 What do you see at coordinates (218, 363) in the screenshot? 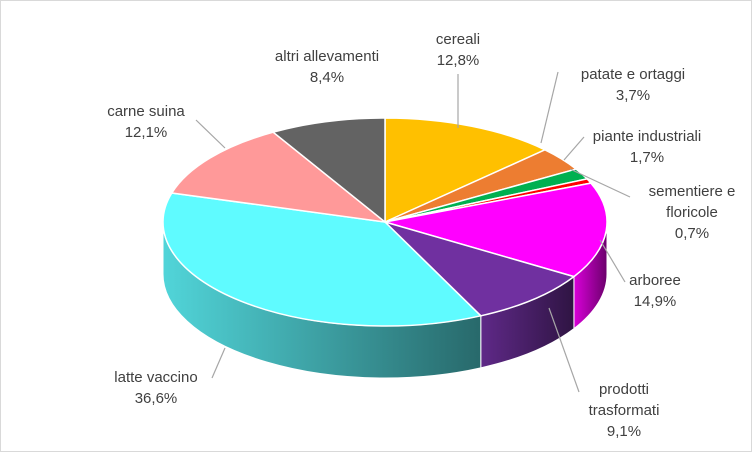
I see `leader-line-latte-vaccino` at bounding box center [218, 363].